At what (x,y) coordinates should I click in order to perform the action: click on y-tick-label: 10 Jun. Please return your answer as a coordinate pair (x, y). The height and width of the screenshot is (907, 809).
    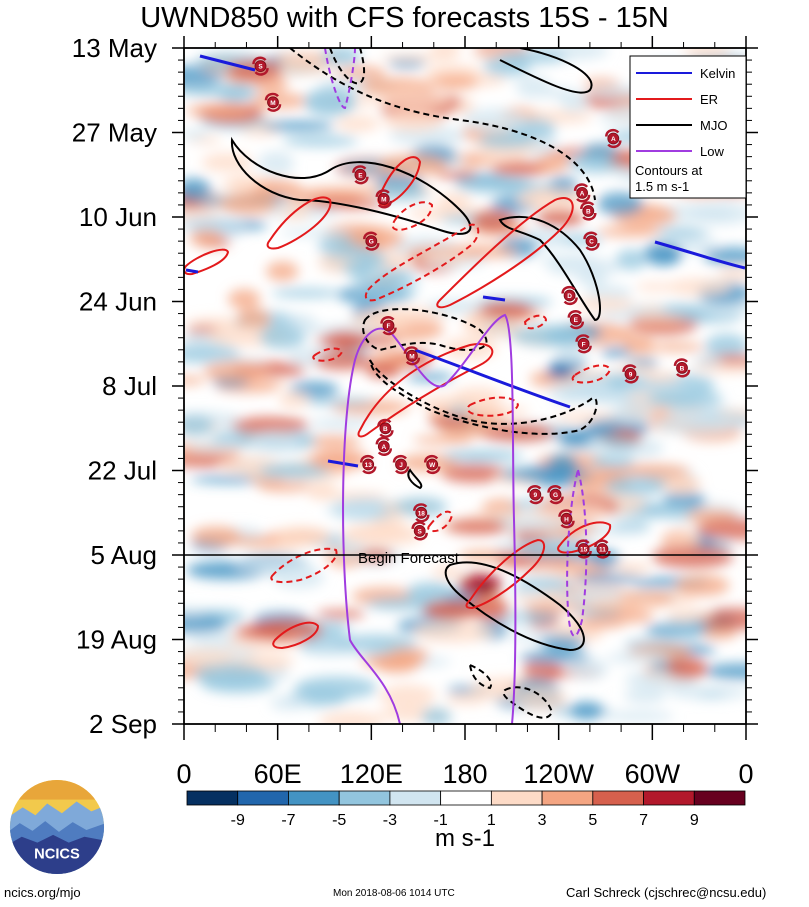
    Looking at the image, I should click on (118, 217).